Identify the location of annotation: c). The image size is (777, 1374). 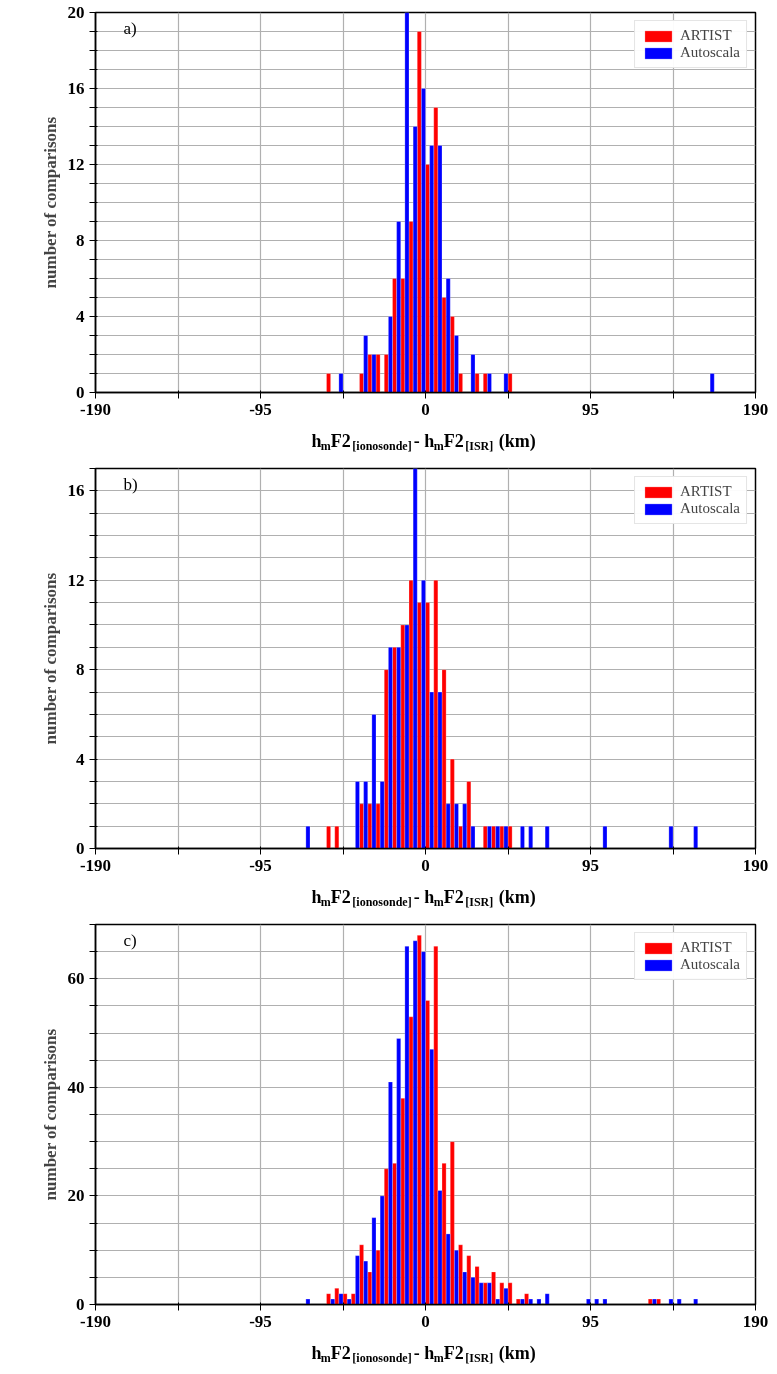
(130, 940).